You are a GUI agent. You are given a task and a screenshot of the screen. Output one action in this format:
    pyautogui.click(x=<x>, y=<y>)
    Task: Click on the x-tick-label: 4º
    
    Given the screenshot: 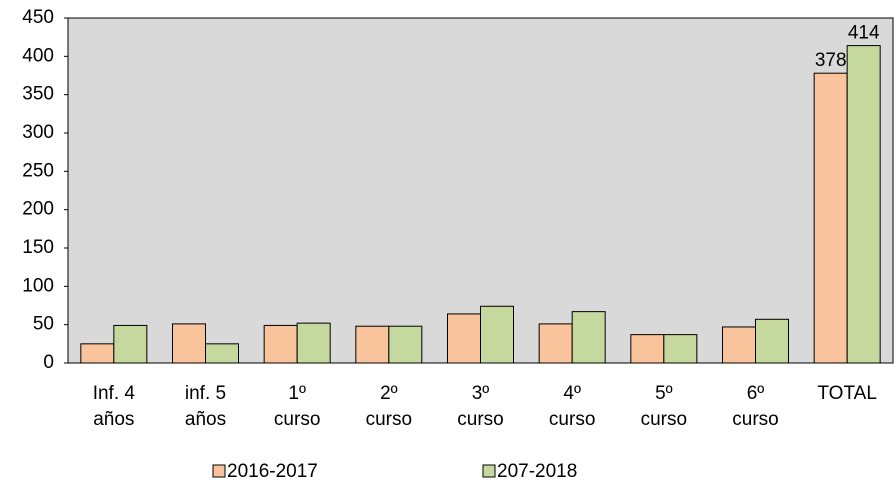 What is the action you would take?
    pyautogui.click(x=572, y=393)
    